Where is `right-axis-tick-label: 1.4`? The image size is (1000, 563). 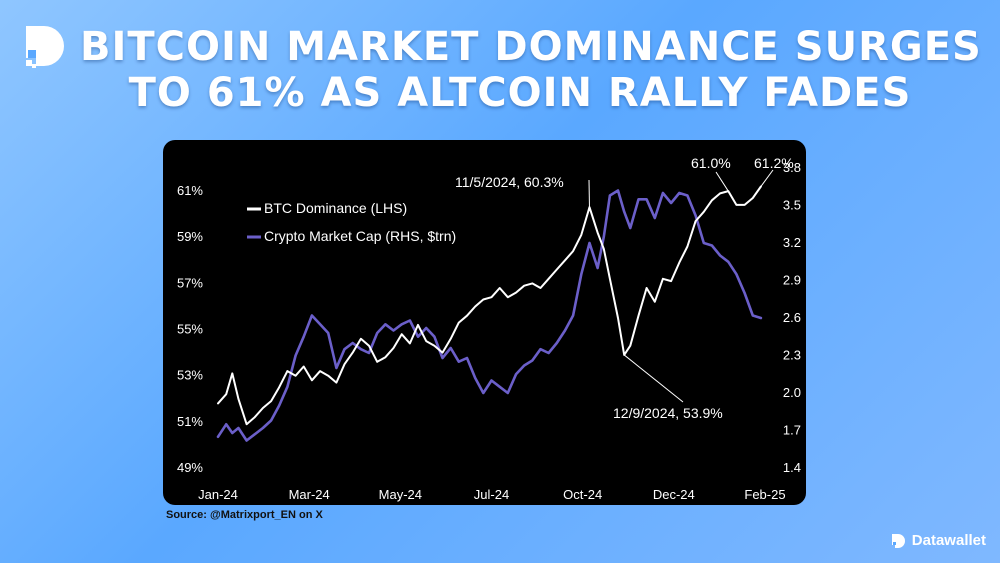 right-axis-tick-label: 1.4 is located at coordinates (792, 467).